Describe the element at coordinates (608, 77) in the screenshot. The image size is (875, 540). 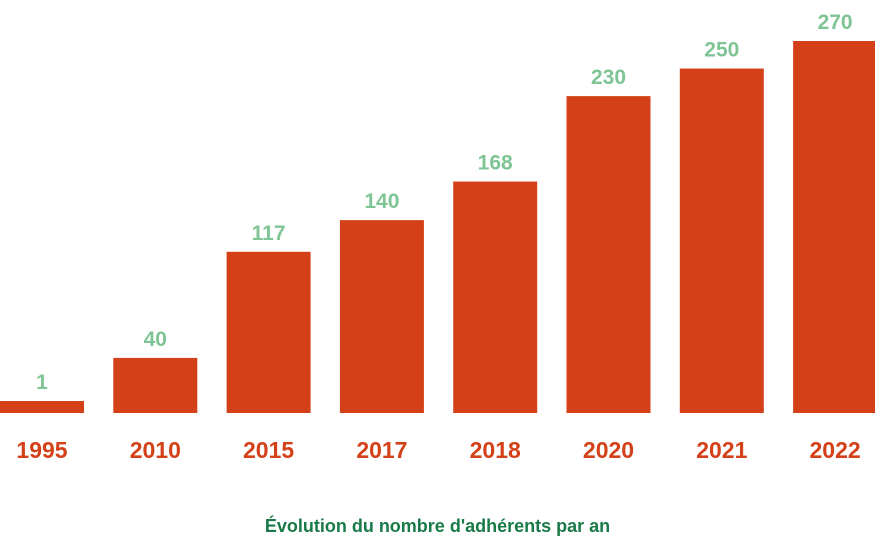
I see `value-label-2020: 230` at that location.